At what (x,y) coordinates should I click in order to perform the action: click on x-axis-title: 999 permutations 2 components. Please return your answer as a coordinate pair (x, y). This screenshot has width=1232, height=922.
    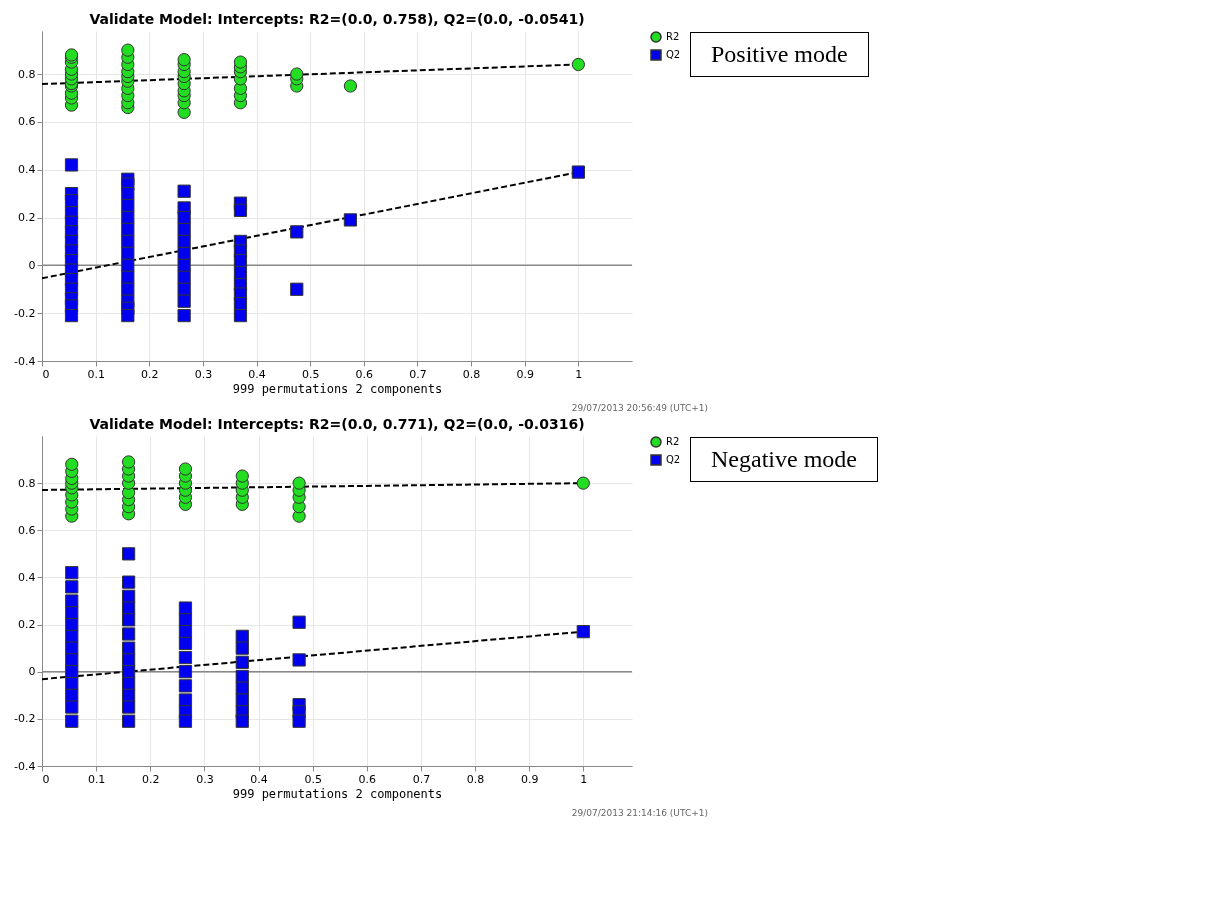
    Looking at the image, I should click on (337, 793).